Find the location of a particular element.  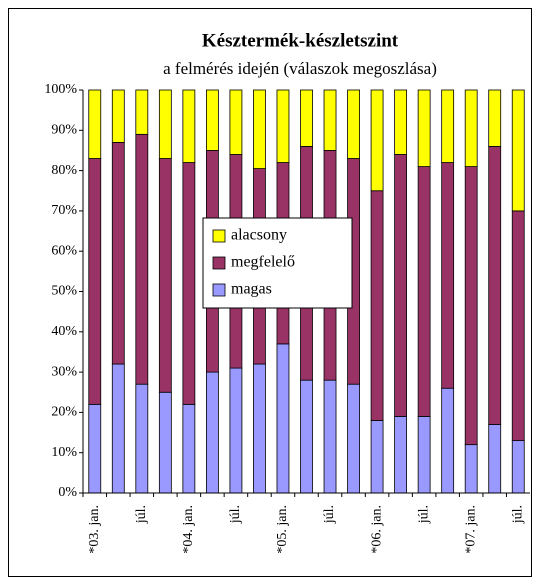

x-tick-label: *03. jan. is located at coordinates (94, 529).